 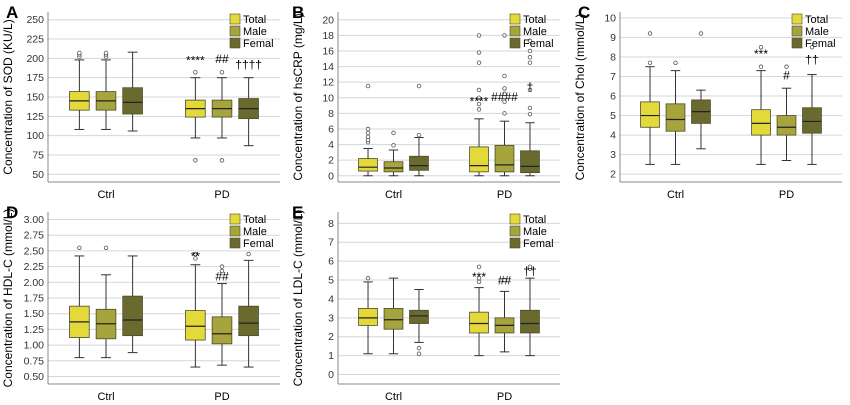 What do you see at coordinates (35, 40) in the screenshot?
I see `y-tick-label: 225` at bounding box center [35, 40].